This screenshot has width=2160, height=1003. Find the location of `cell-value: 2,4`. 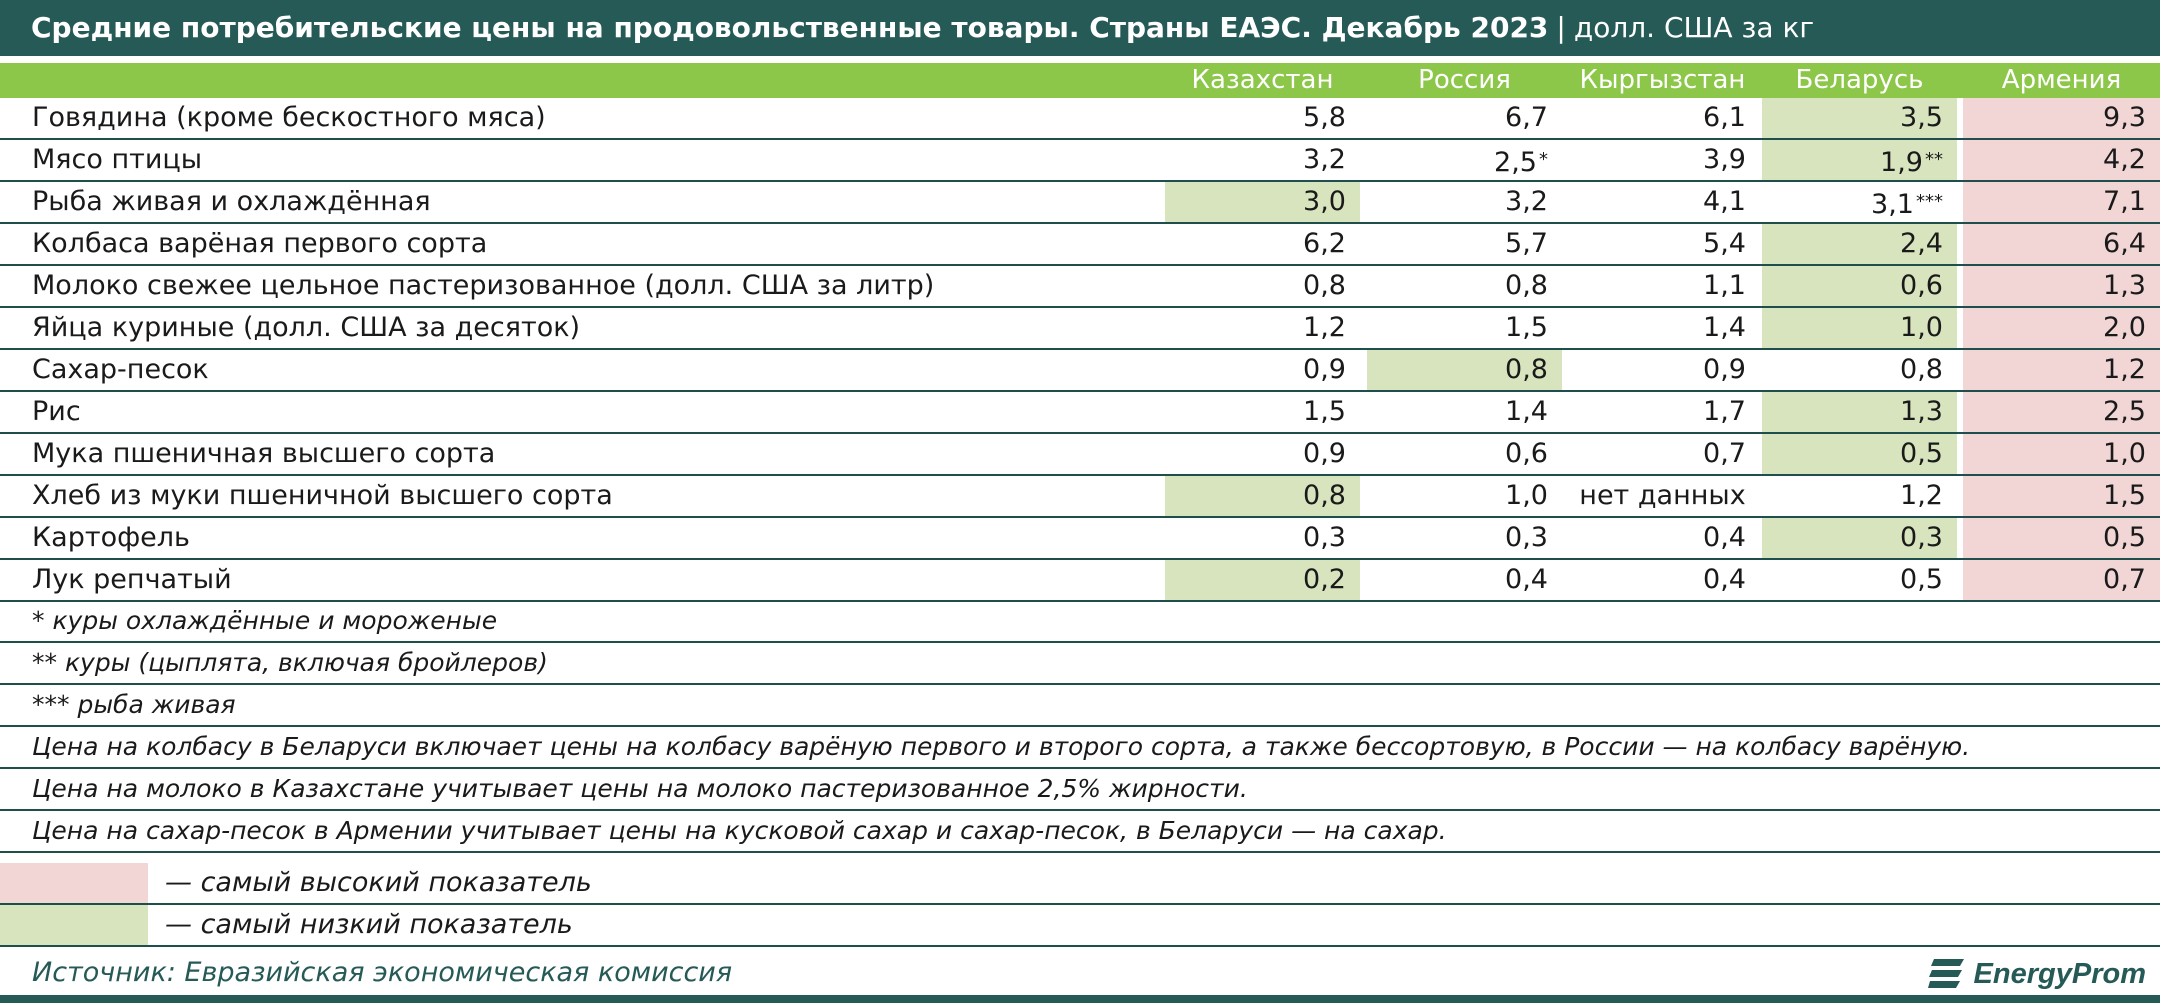

cell-value: 2,4 is located at coordinates (1921, 243).